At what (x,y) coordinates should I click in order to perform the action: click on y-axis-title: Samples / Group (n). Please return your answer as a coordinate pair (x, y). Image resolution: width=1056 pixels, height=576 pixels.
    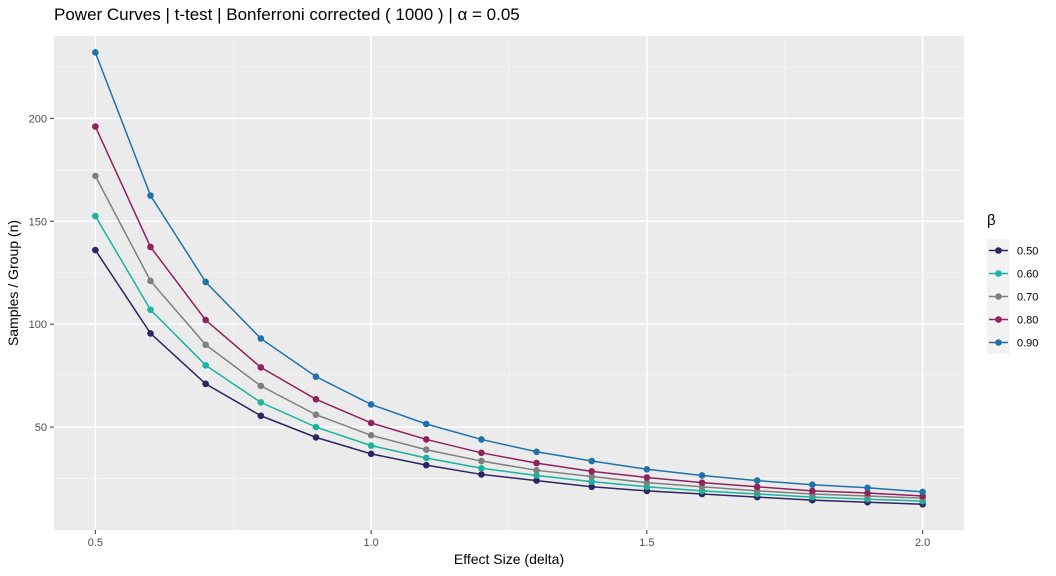
    Looking at the image, I should click on (13, 283).